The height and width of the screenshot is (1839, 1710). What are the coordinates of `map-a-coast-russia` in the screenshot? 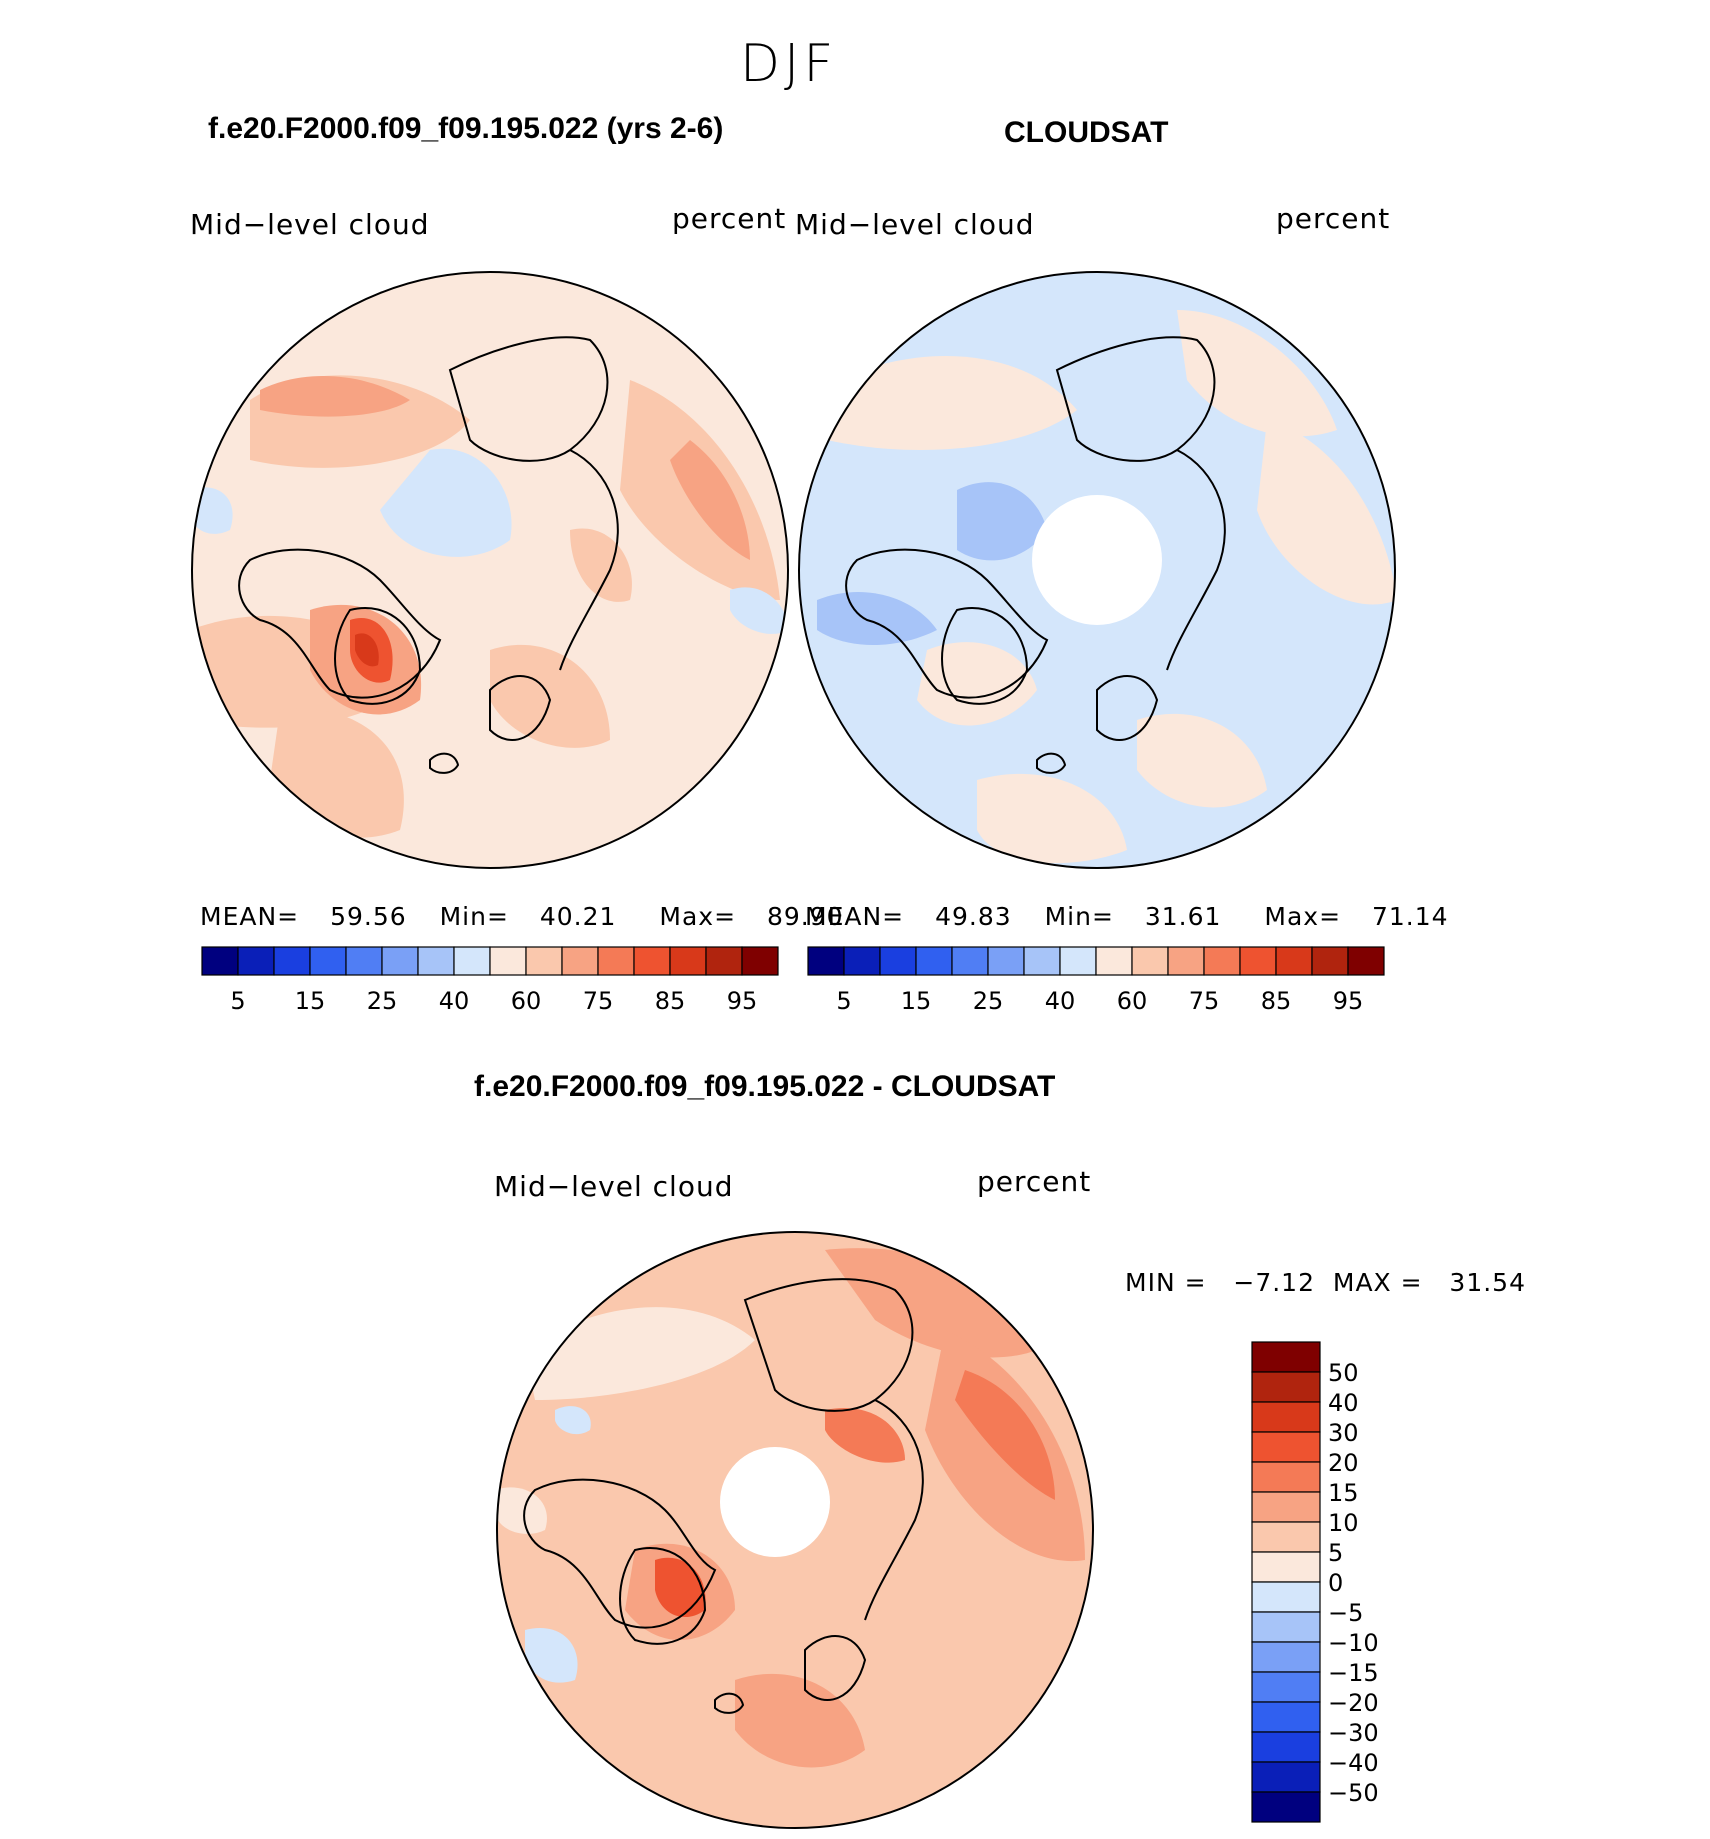 It's located at (589, 560).